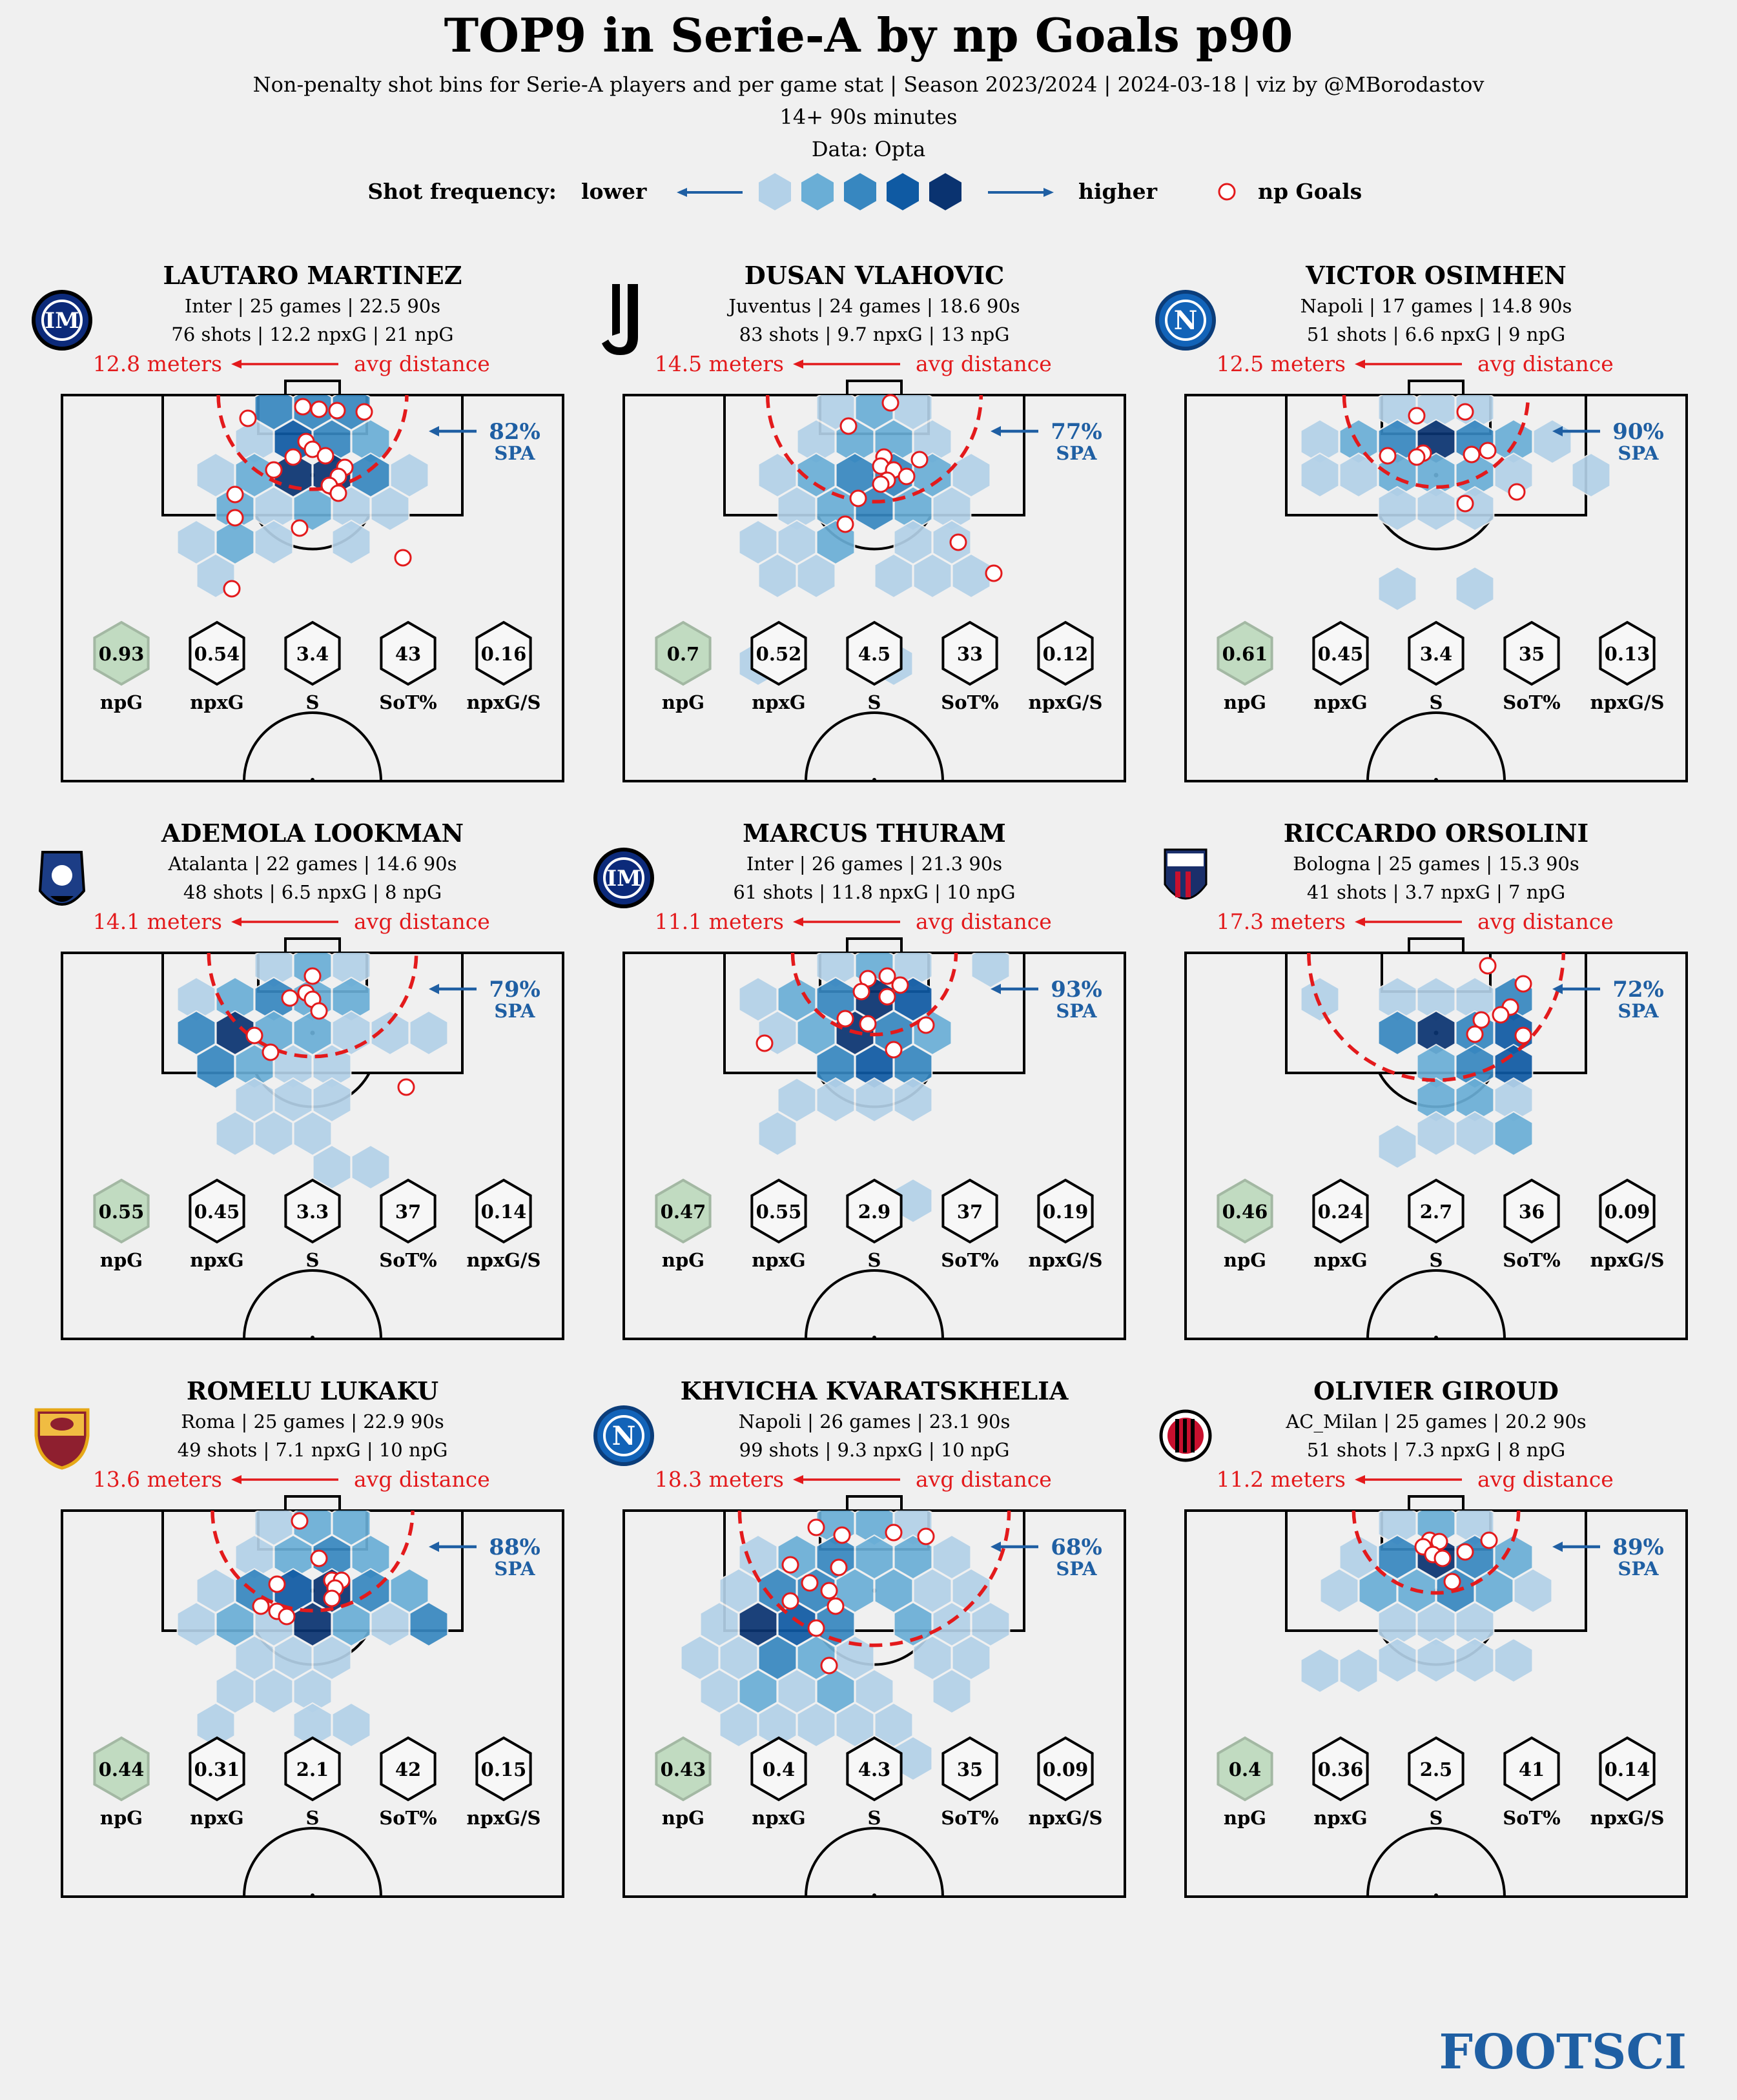  Describe the element at coordinates (122, 1769) in the screenshot. I see `stat-value: 0.44` at that location.